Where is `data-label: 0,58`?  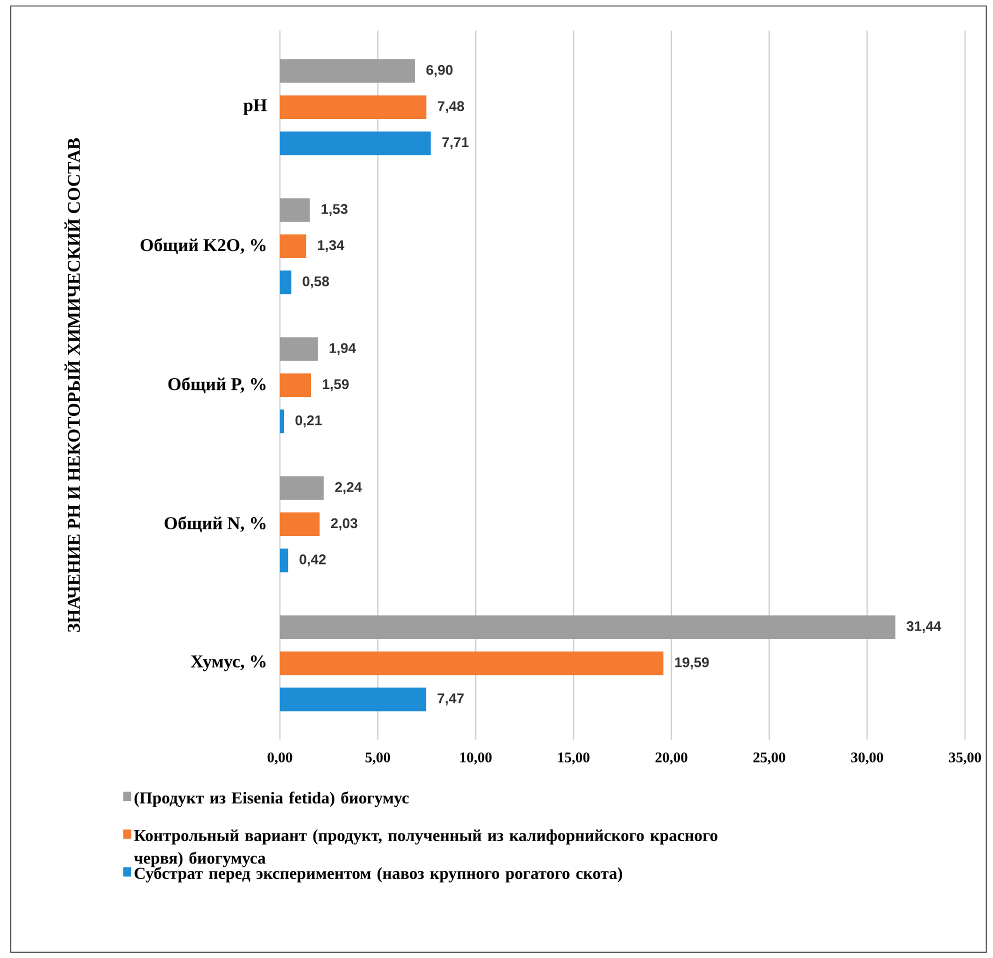
data-label: 0,58 is located at coordinates (315, 282).